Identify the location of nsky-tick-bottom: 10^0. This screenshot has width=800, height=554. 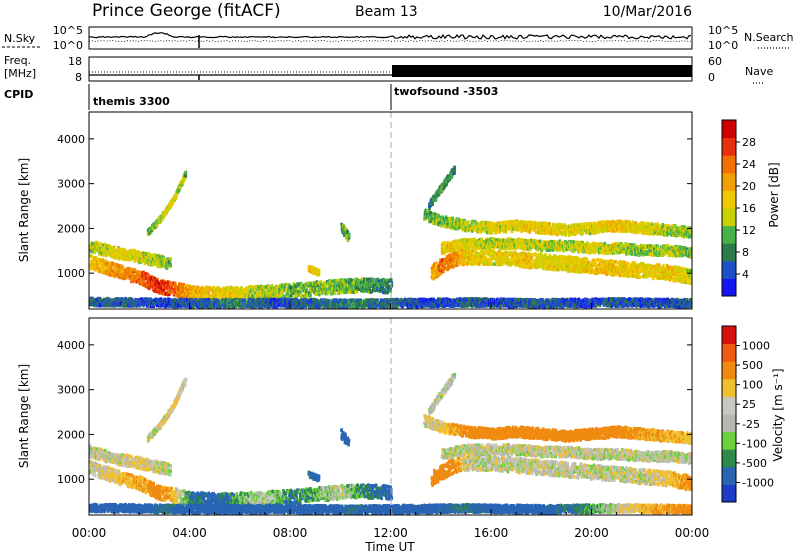
(68, 45).